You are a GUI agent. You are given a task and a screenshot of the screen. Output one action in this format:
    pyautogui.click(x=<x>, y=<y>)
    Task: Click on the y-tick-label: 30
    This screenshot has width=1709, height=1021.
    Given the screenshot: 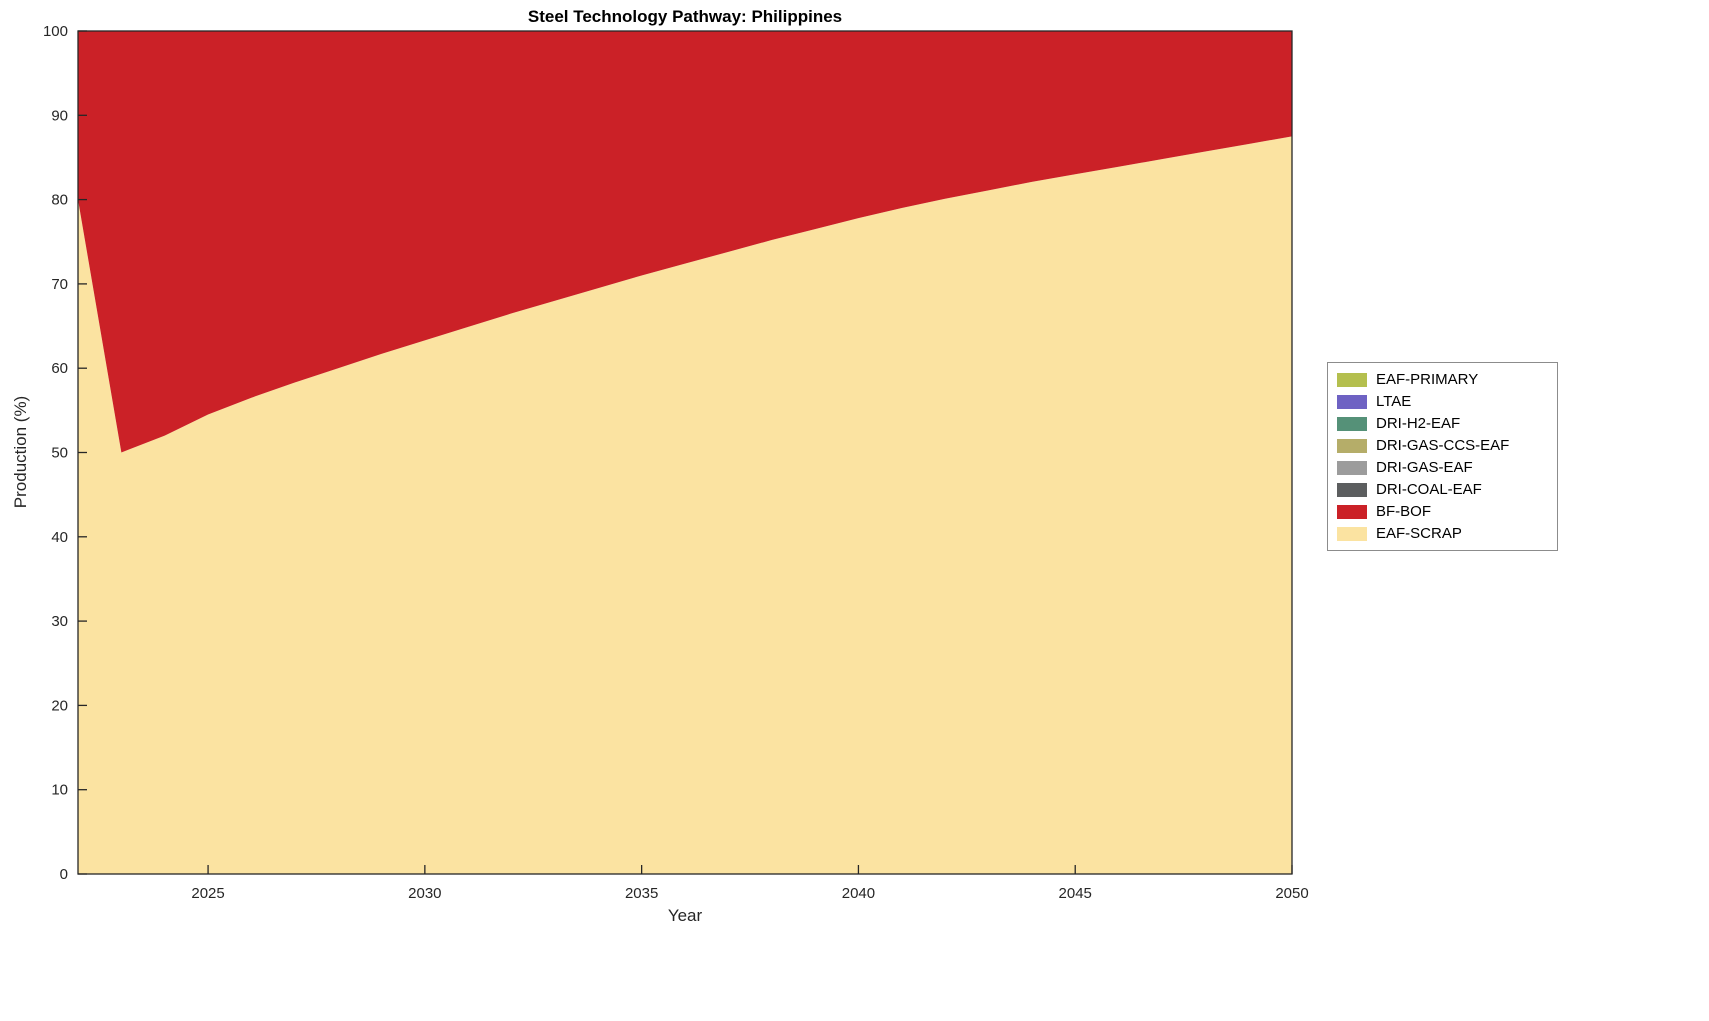 What is the action you would take?
    pyautogui.click(x=59, y=621)
    